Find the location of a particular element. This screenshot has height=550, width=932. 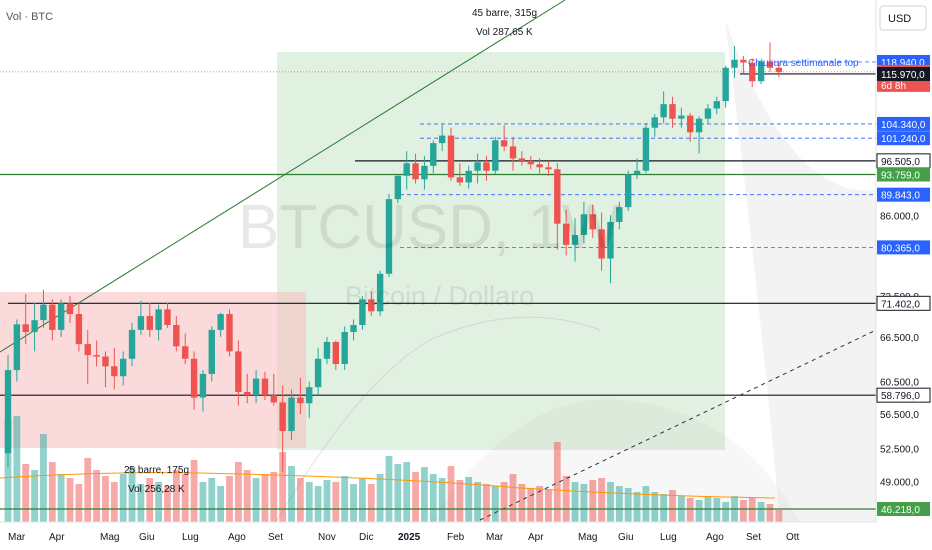

price-tag: 101.240,0 is located at coordinates (903, 138).